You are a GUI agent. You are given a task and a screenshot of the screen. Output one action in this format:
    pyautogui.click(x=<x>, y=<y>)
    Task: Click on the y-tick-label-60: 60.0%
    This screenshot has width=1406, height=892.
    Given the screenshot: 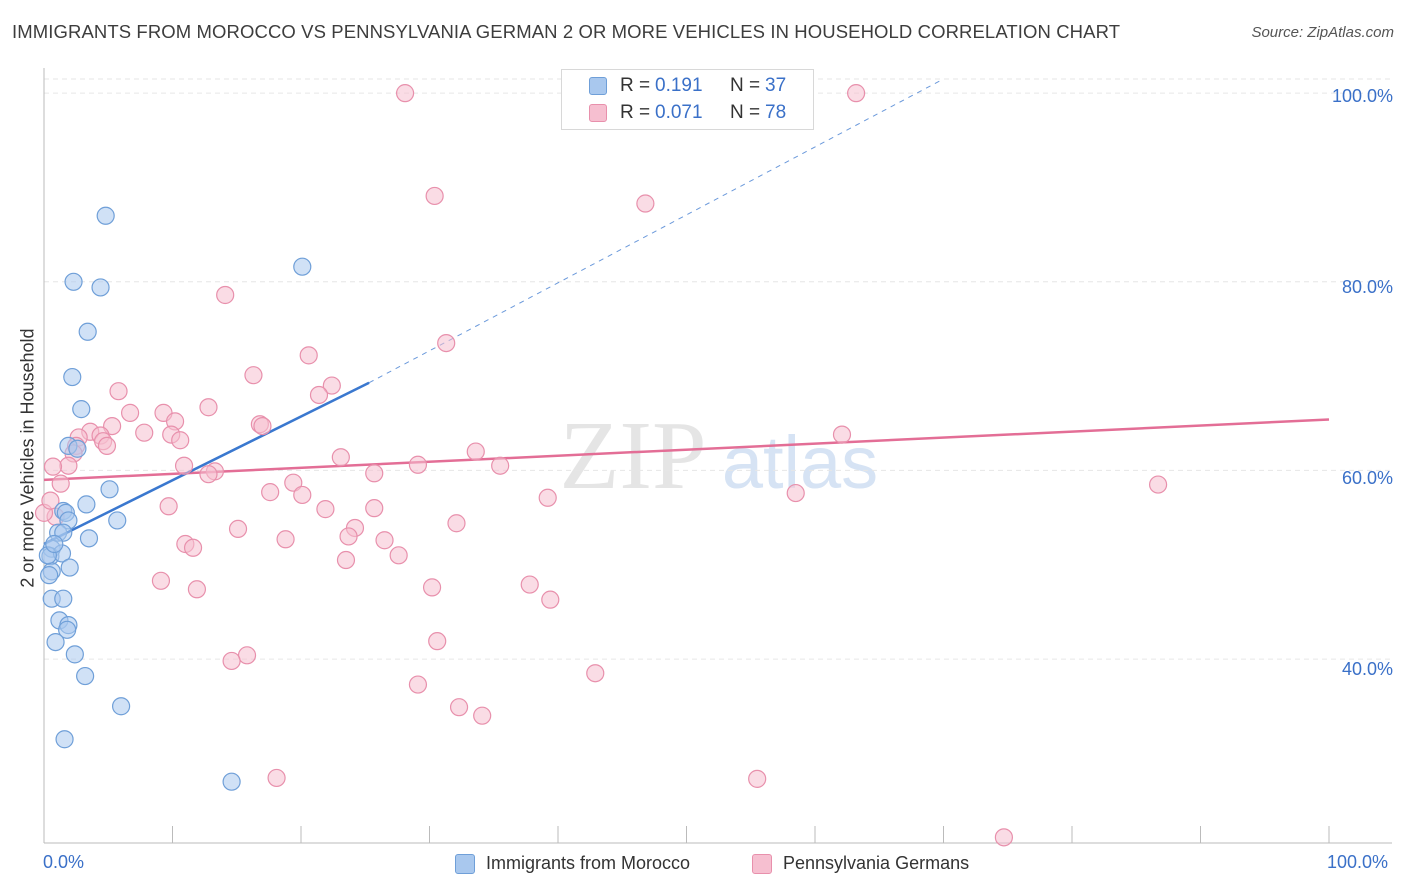 What is the action you would take?
    pyautogui.click(x=1367, y=478)
    